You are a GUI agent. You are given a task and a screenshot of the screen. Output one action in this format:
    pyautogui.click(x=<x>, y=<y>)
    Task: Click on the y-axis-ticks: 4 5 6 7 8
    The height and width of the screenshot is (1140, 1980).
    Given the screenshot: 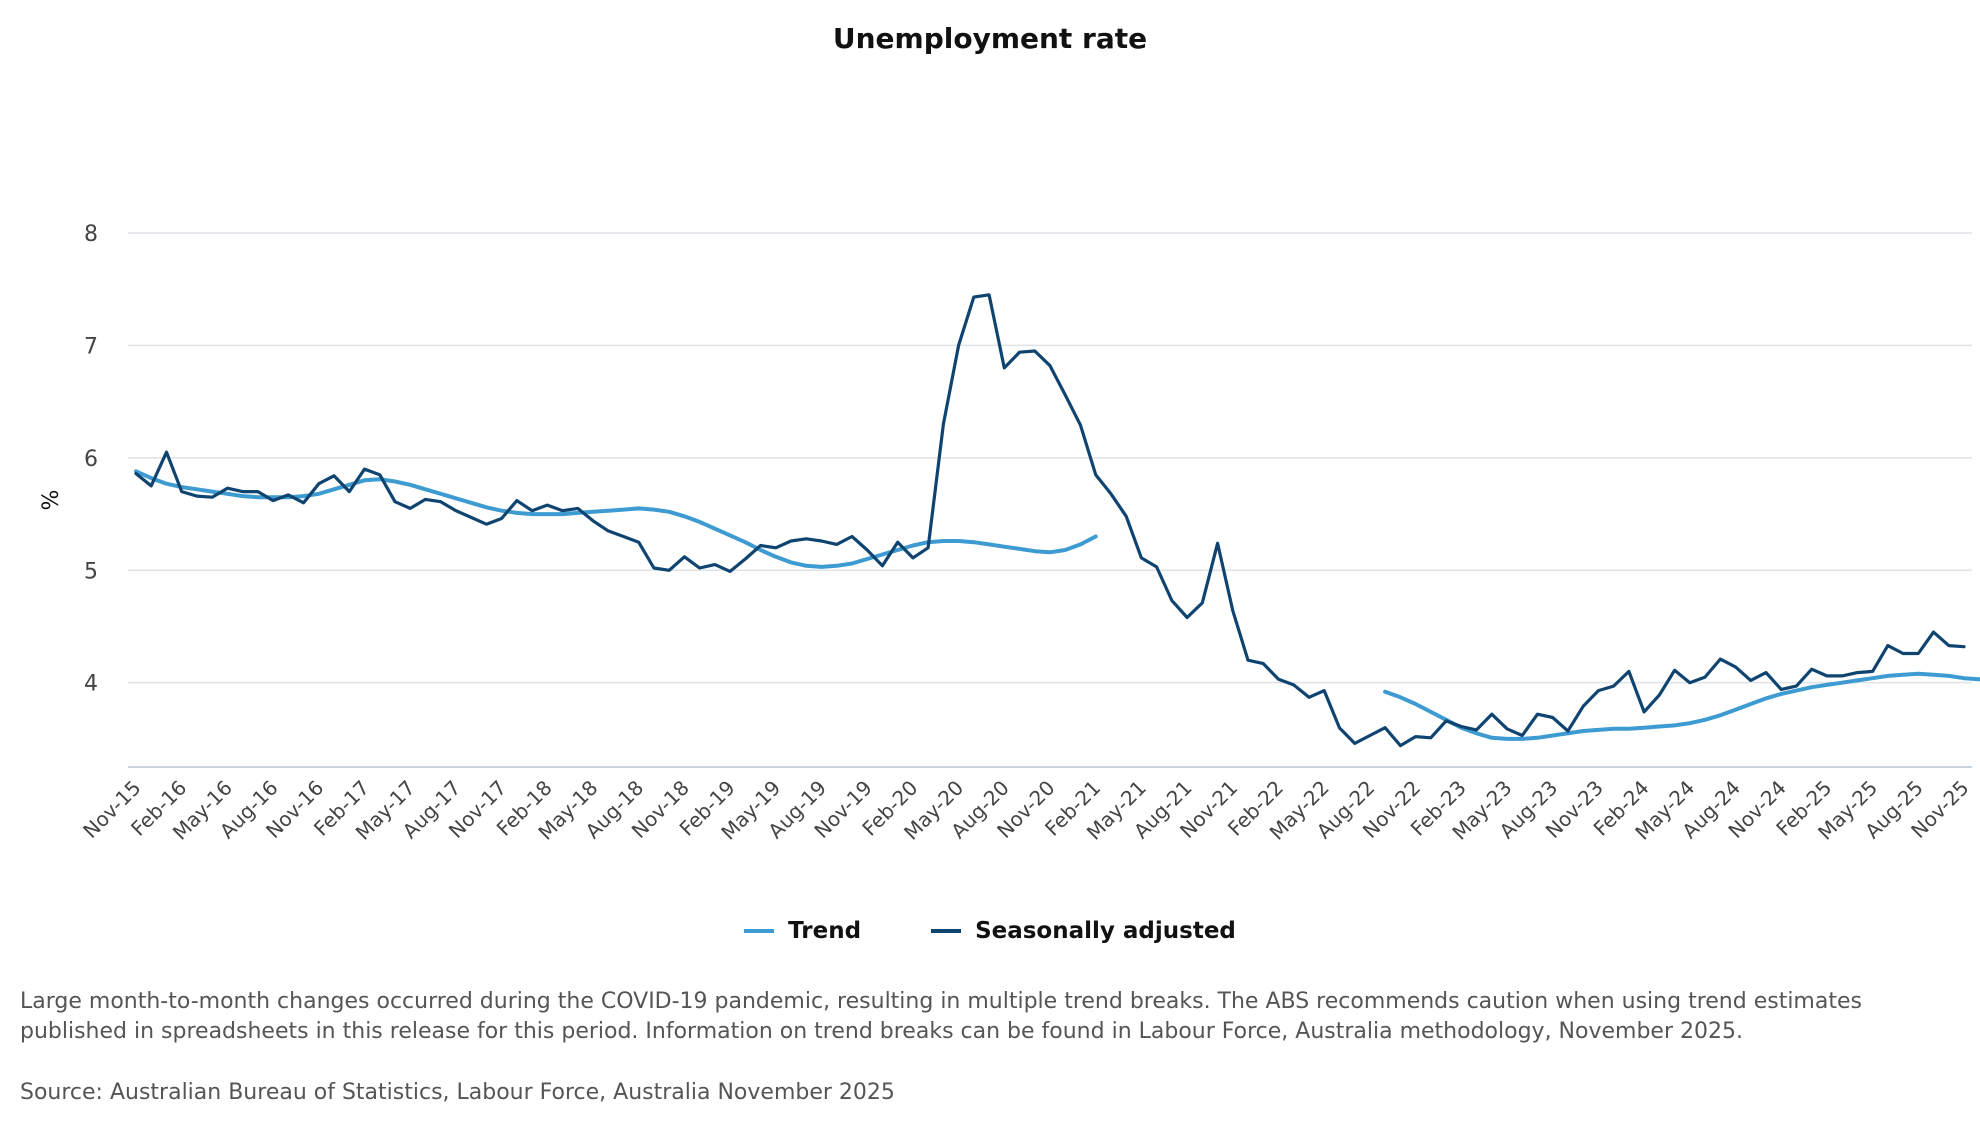 What is the action you would take?
    pyautogui.click(x=91, y=459)
    